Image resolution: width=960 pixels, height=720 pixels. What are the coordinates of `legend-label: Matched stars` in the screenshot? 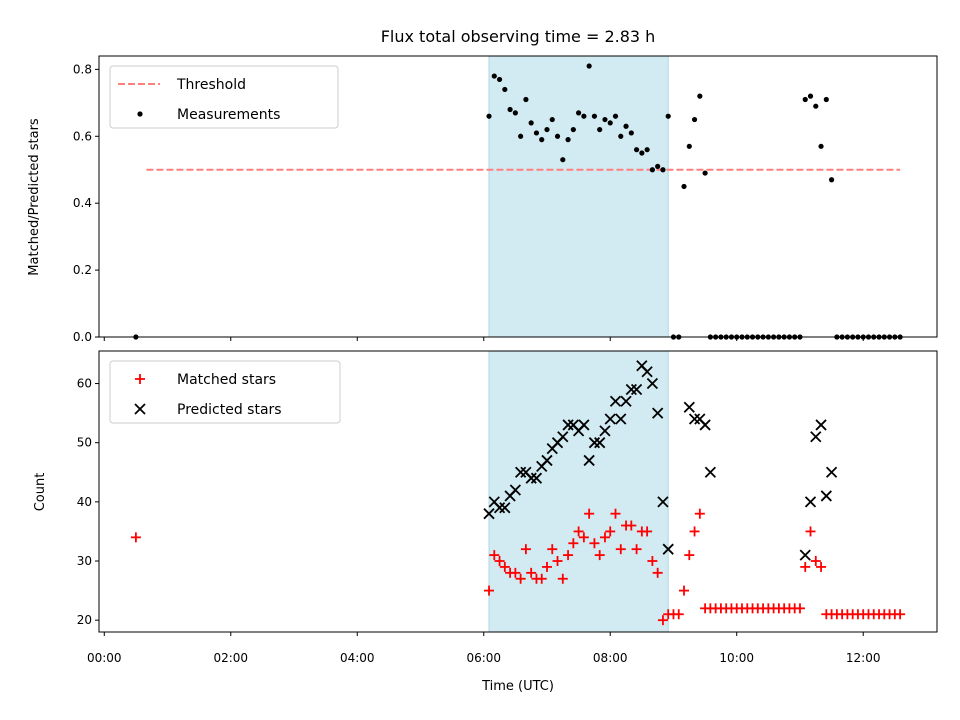 It's located at (226, 380).